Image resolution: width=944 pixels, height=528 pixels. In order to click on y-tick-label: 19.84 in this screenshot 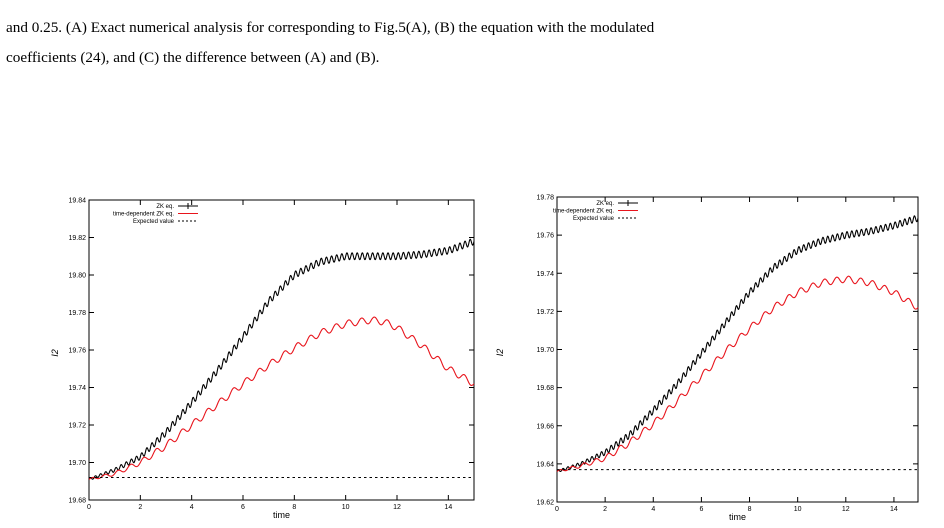, I will do `click(77, 201)`.